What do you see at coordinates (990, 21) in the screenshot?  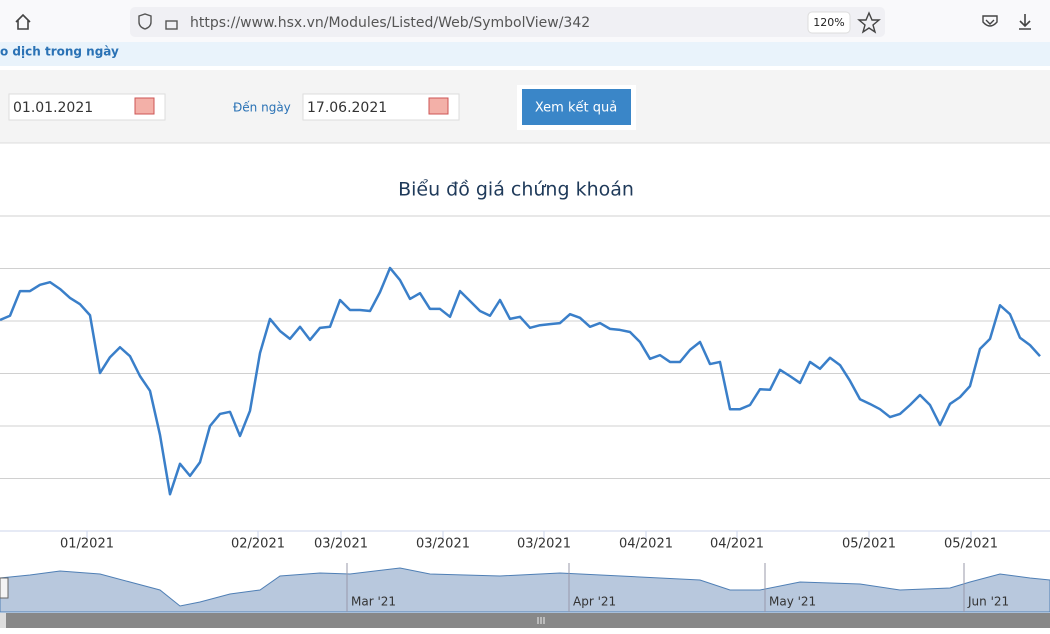 I see `pocket-icon` at bounding box center [990, 21].